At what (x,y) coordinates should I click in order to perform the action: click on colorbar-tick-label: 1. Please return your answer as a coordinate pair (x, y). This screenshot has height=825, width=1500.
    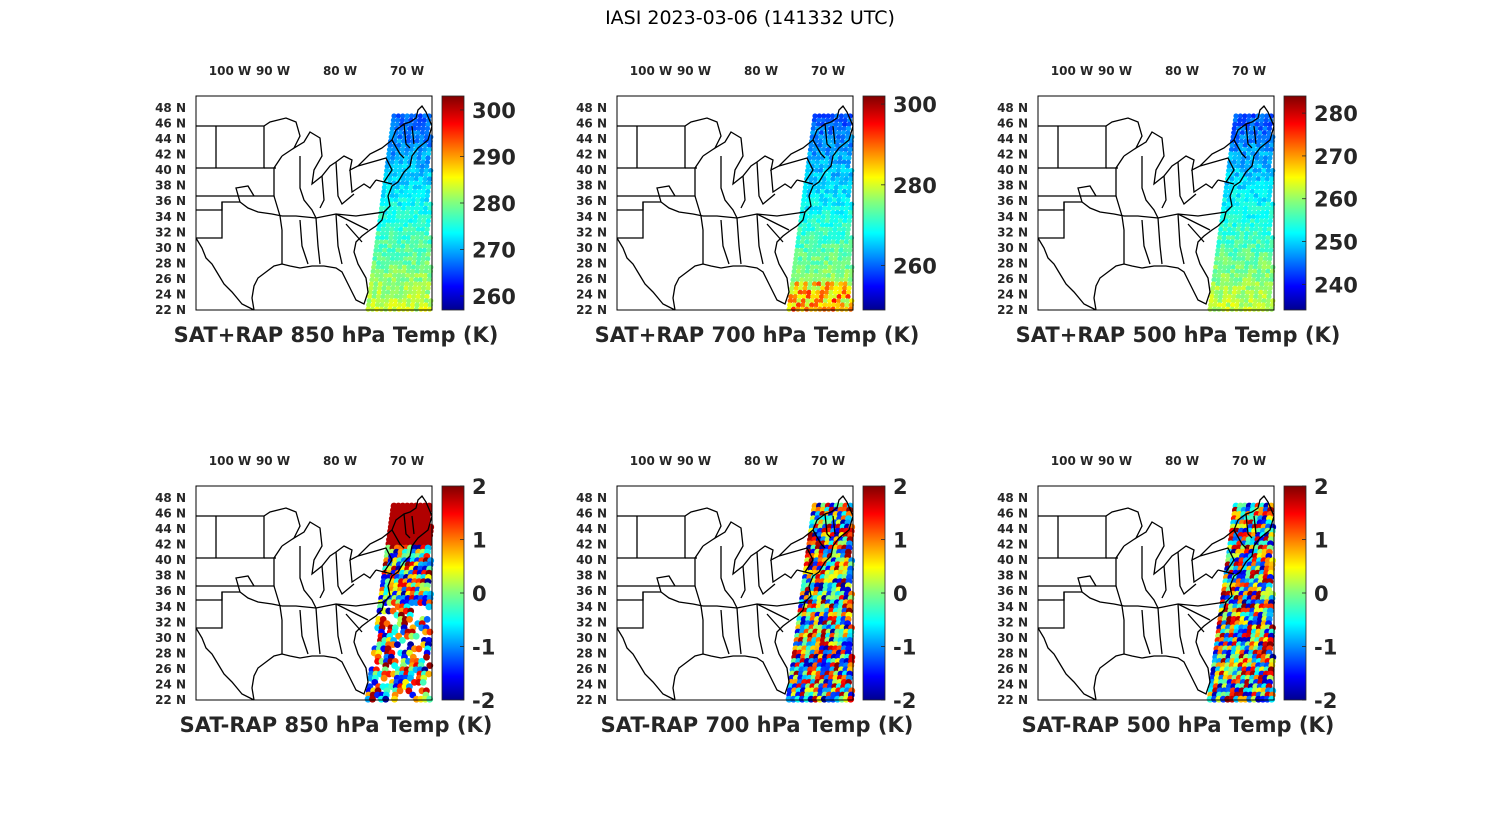
    Looking at the image, I should click on (900, 541).